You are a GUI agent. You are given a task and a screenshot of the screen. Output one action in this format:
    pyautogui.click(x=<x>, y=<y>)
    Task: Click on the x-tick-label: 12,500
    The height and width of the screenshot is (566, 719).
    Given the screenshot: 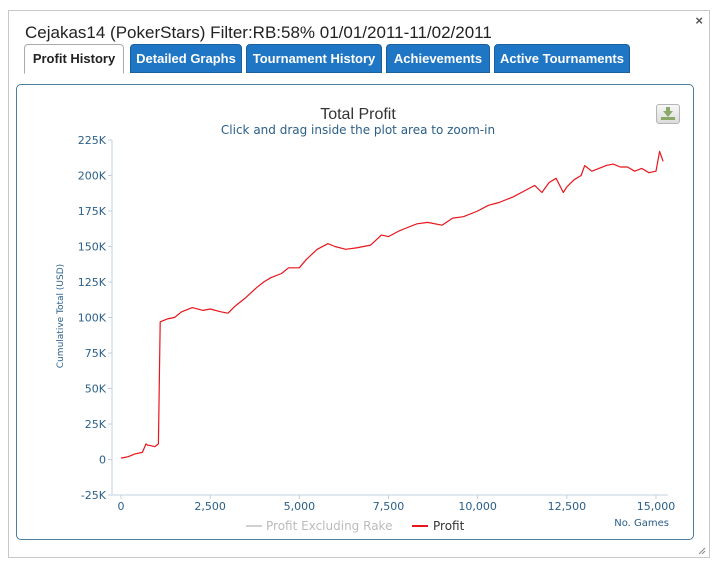 What is the action you would take?
    pyautogui.click(x=567, y=506)
    